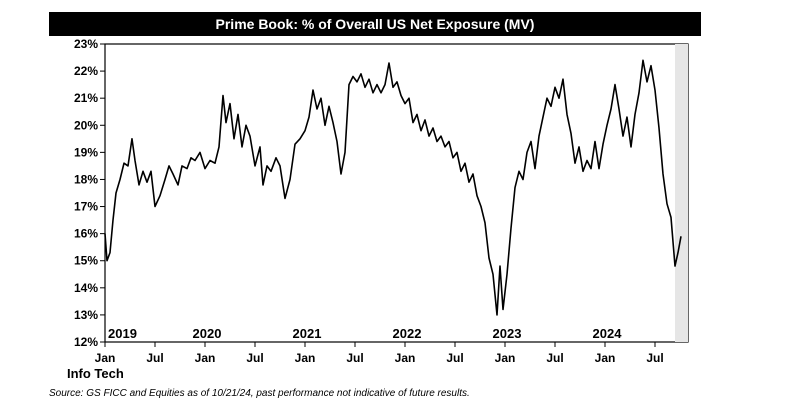  Describe the element at coordinates (86, 261) in the screenshot. I see `y-tick-label: 15%` at that location.